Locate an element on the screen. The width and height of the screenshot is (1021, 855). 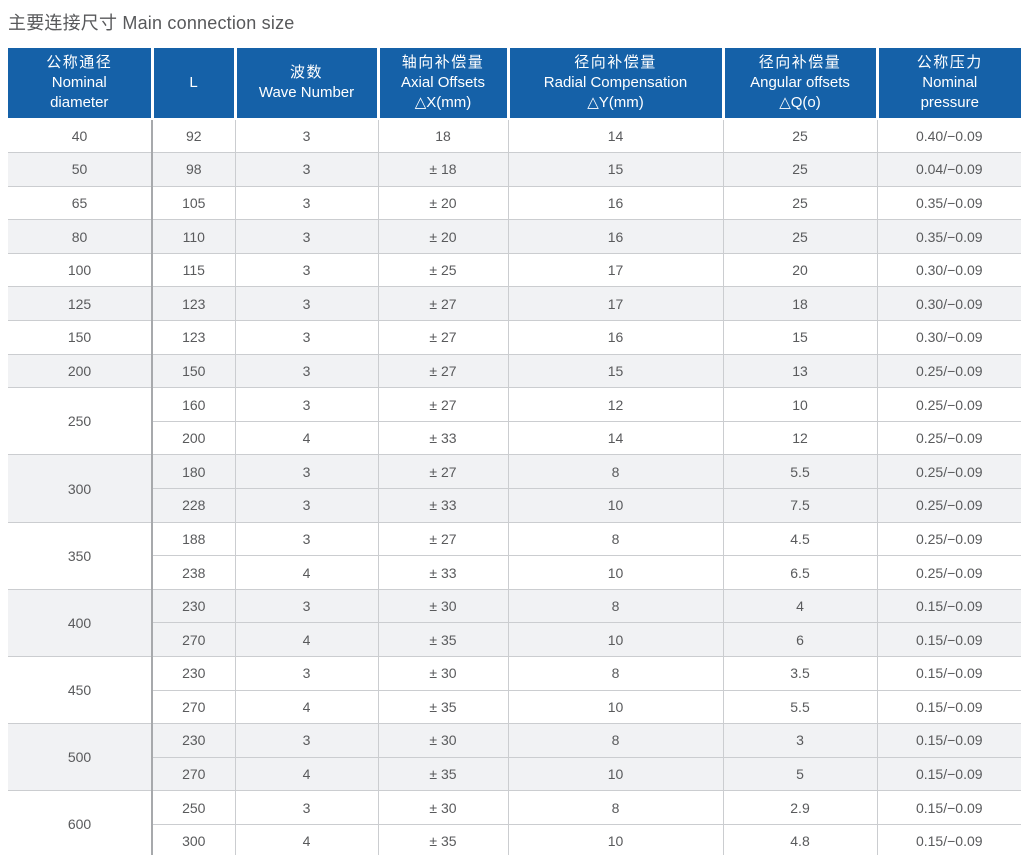
column-header-zh: 径向补偿量 is located at coordinates (615, 63).